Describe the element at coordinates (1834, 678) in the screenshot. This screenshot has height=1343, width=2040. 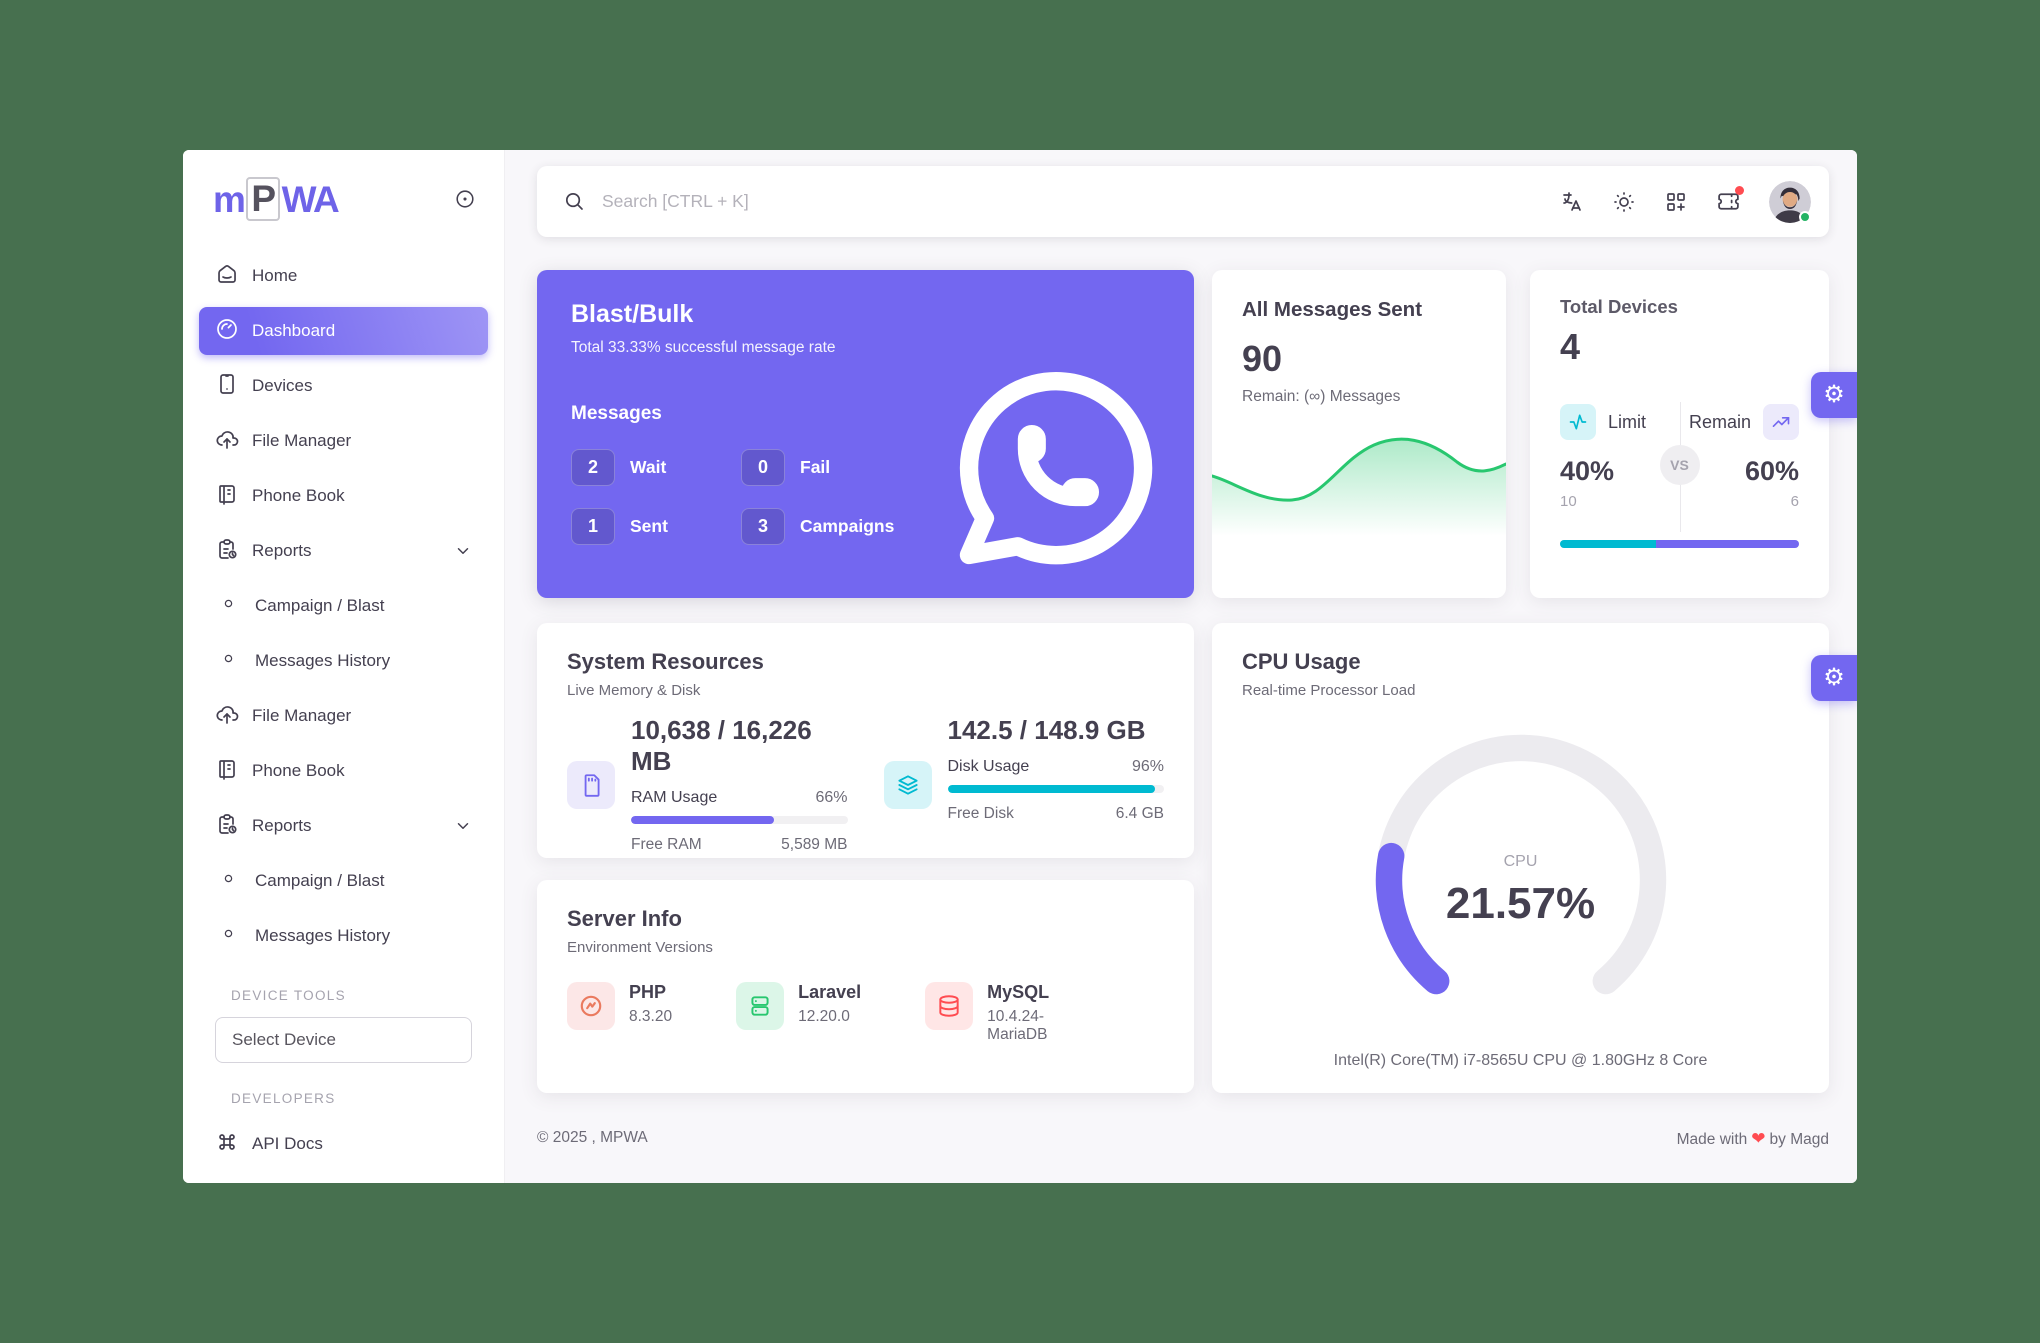
I see `settings-gear-button-2: ⚙` at that location.